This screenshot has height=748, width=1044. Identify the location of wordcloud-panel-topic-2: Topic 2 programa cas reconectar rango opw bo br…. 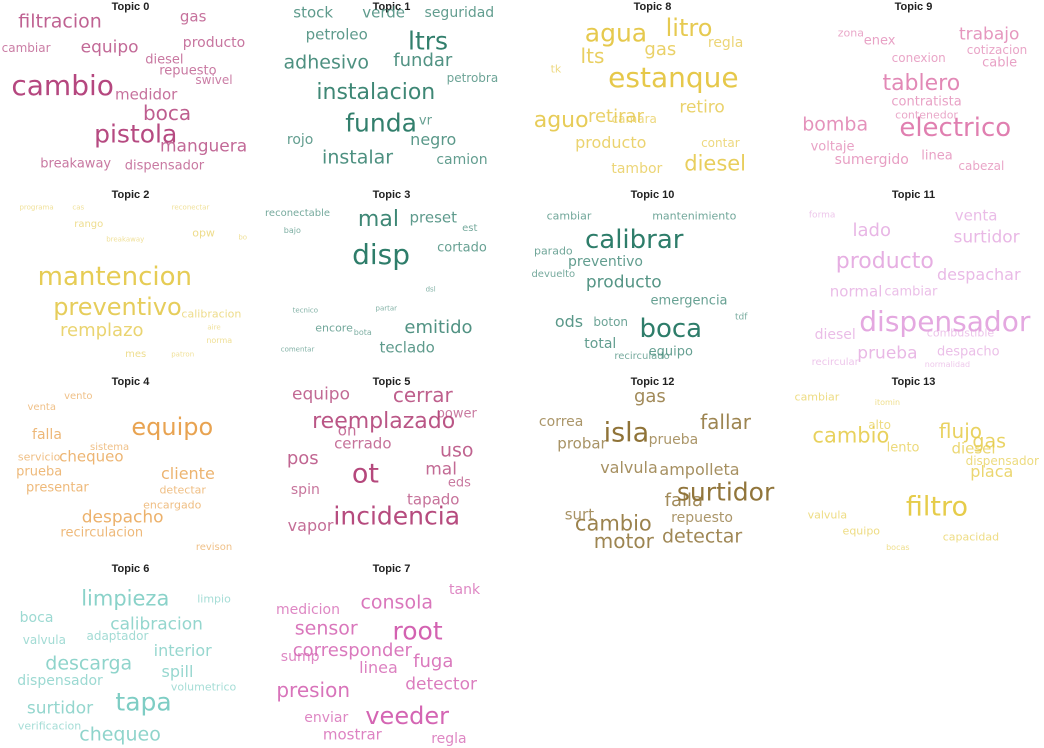
(130, 281).